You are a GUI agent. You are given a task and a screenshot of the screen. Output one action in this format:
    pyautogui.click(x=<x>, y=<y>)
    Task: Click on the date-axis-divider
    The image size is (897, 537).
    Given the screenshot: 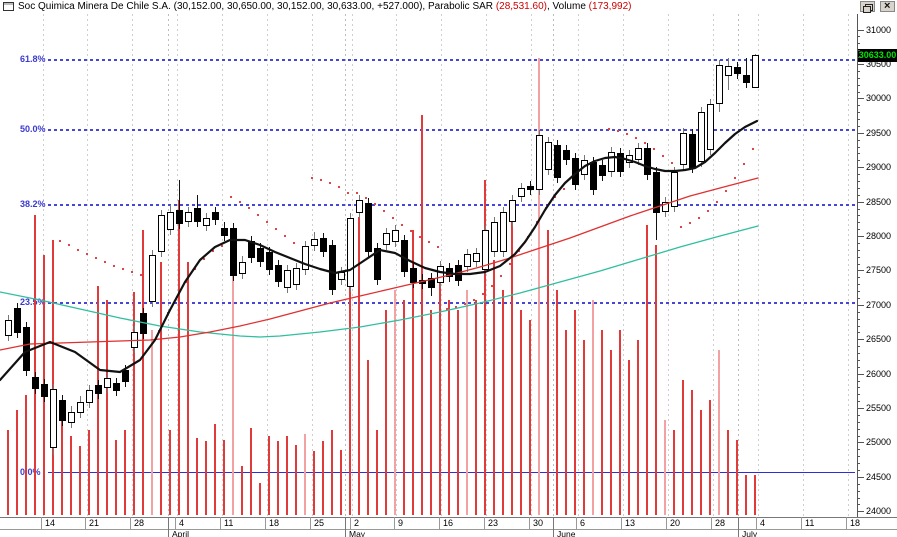 What is the action you would take?
    pyautogui.click(x=448, y=529)
    